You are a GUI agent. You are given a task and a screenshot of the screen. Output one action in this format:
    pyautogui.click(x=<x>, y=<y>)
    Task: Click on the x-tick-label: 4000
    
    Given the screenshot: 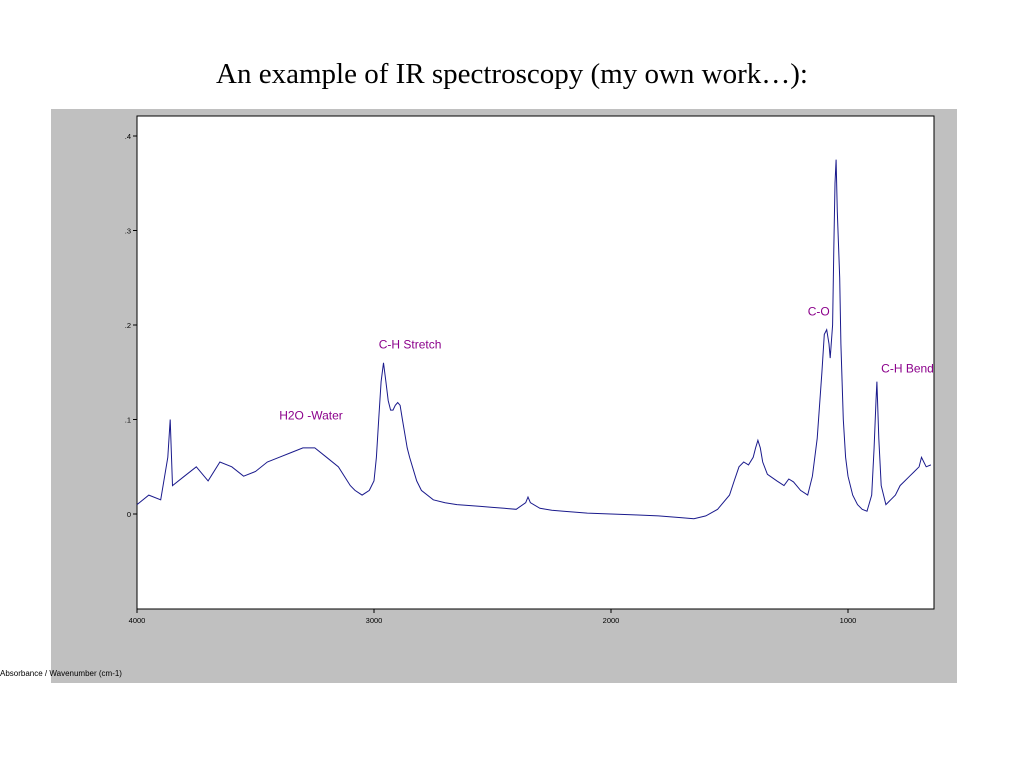 What is the action you would take?
    pyautogui.click(x=137, y=620)
    